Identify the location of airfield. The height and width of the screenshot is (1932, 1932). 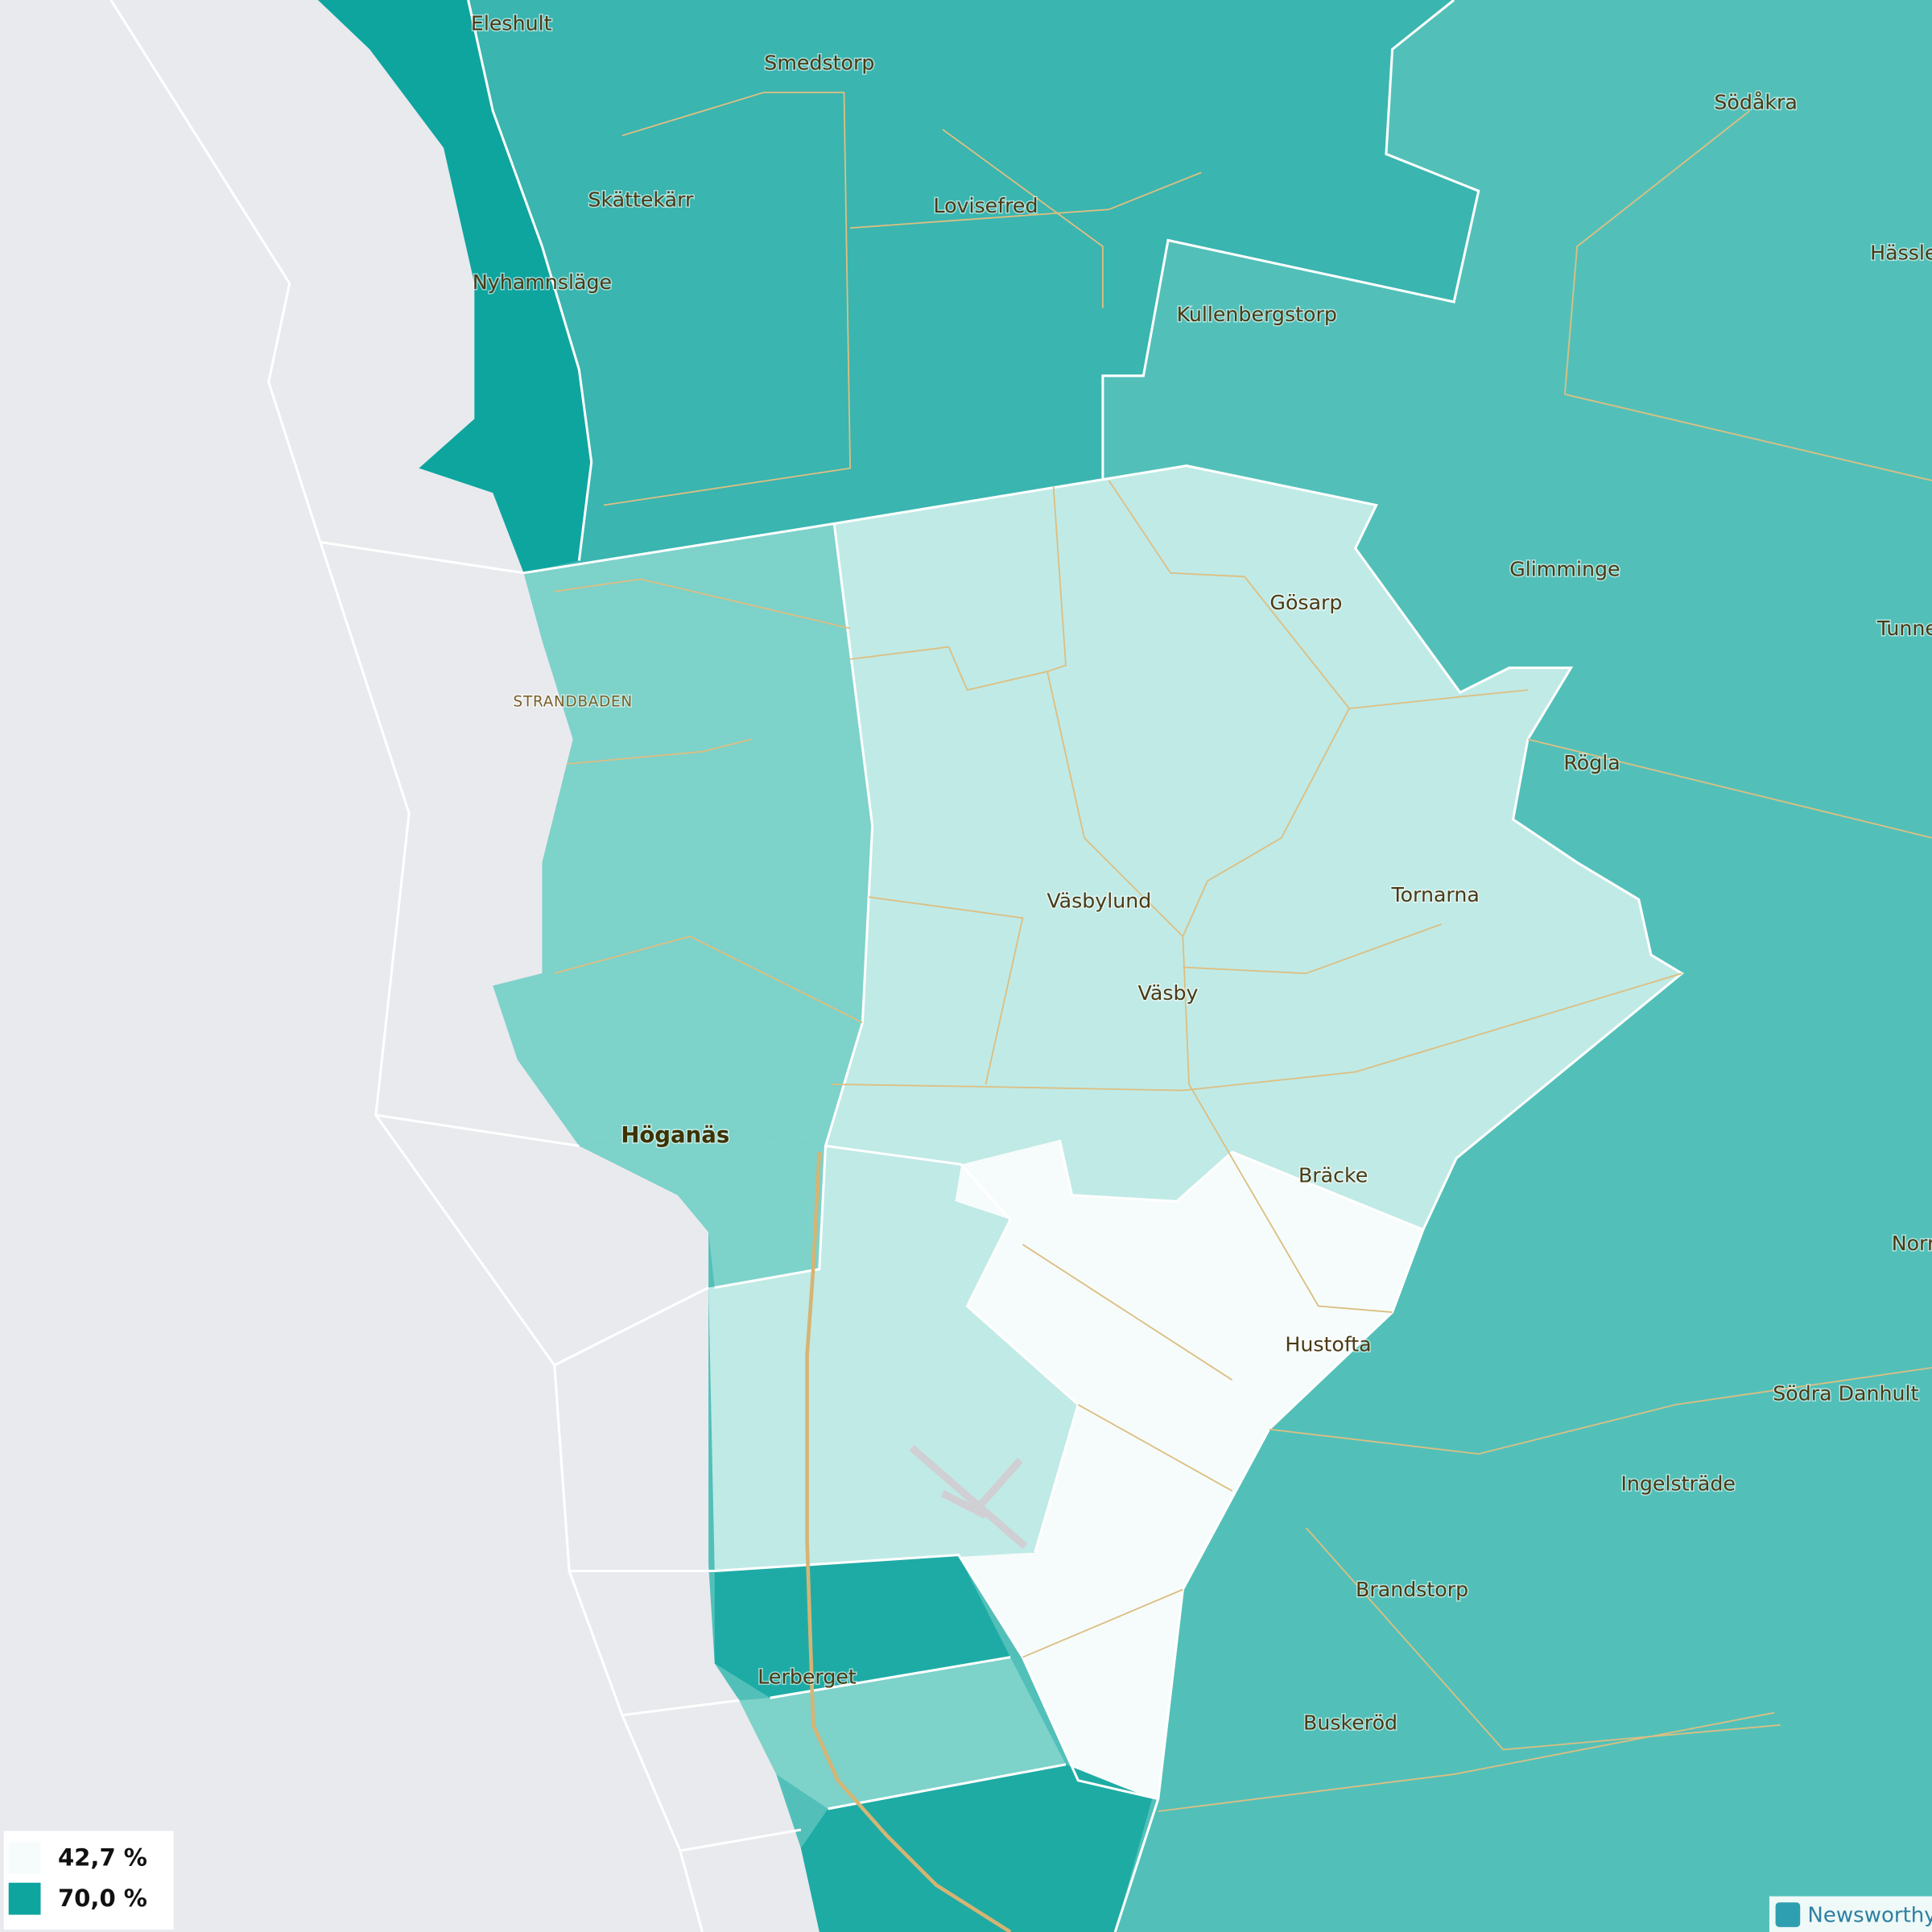
(968, 1497).